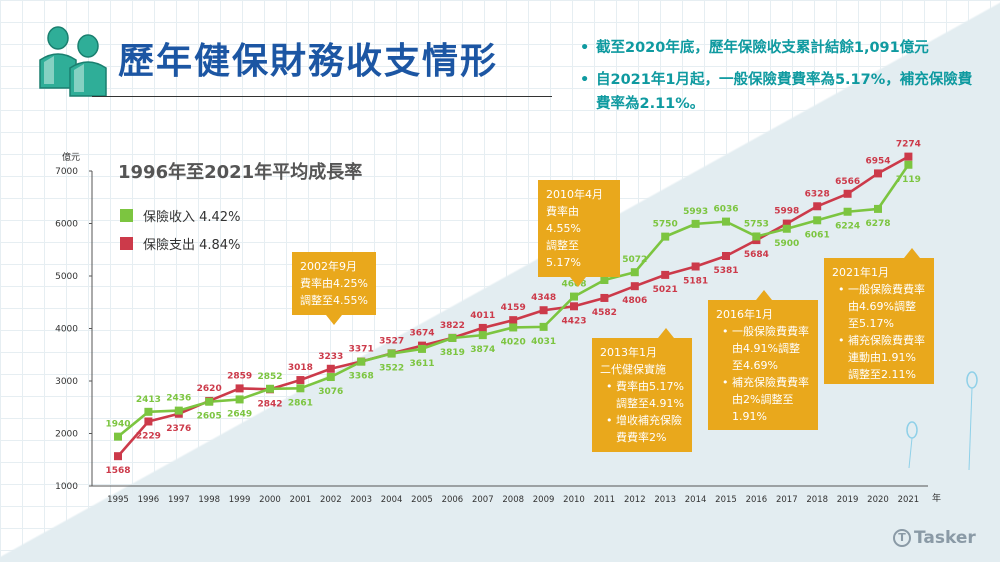  I want to click on data-label-income: 6061, so click(817, 235).